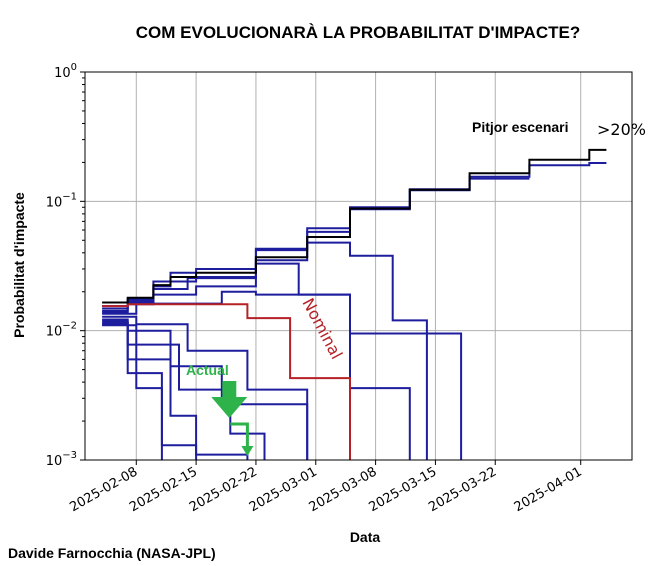 The width and height of the screenshot is (662, 566). Describe the element at coordinates (69, 326) in the screenshot. I see `y-tick-exponent: −2` at that location.